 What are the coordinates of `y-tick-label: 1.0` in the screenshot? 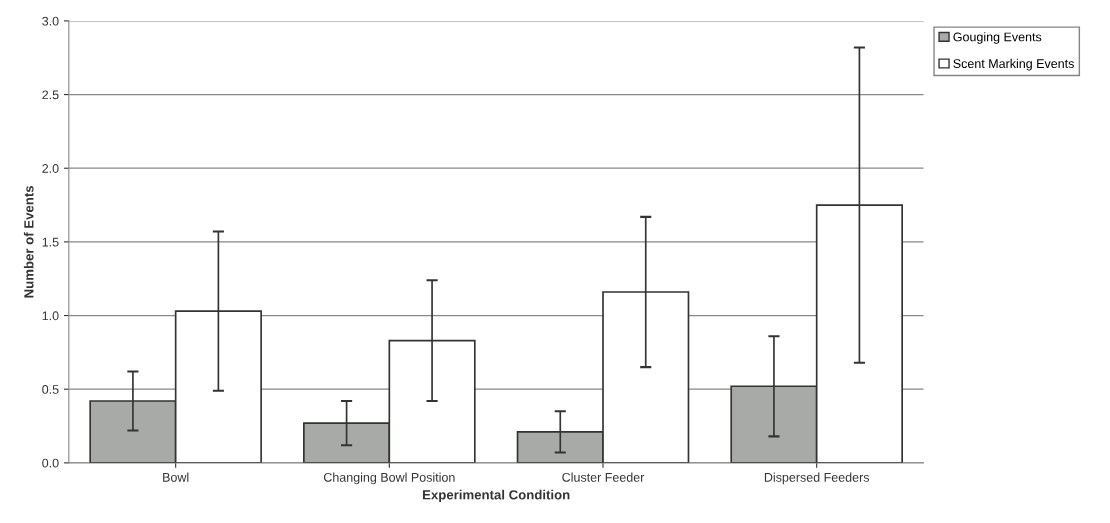 It's located at (50, 316).